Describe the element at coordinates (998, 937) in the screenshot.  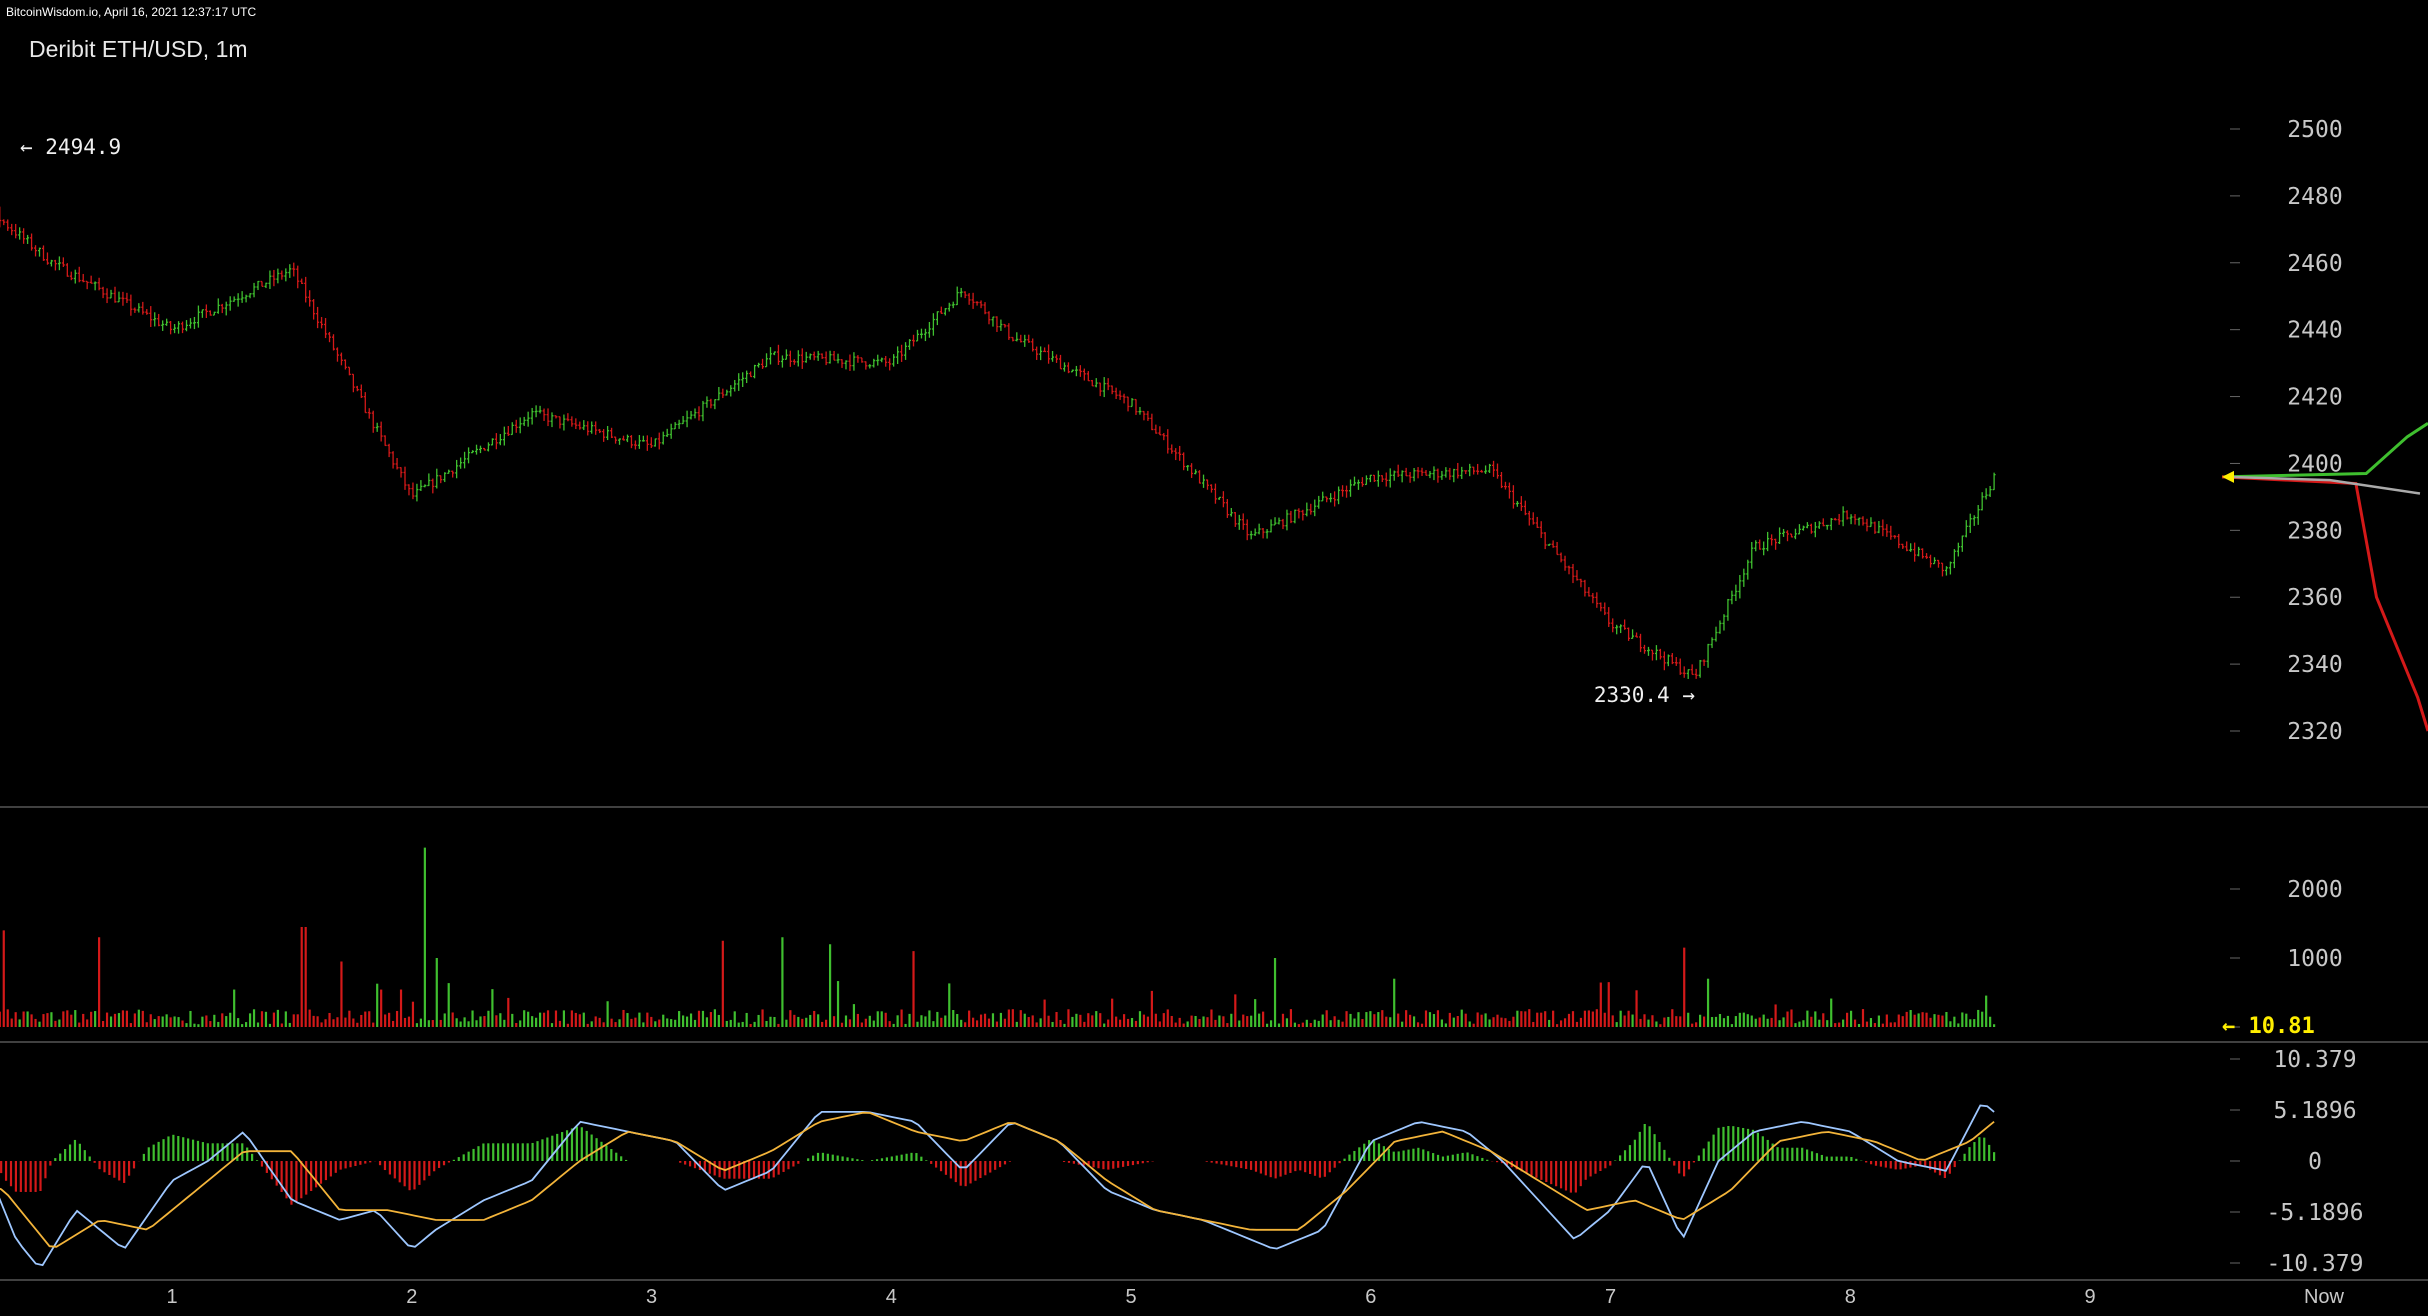
I see `volume-bars` at that location.